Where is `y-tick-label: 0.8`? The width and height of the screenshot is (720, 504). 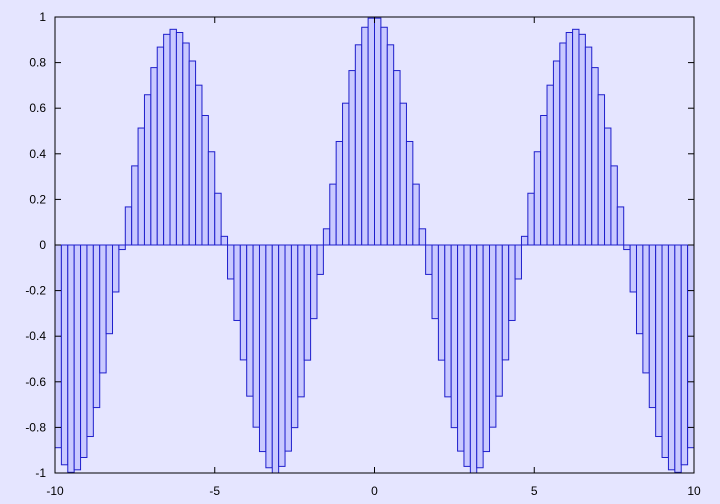
y-tick-label: 0.8 is located at coordinates (37, 63).